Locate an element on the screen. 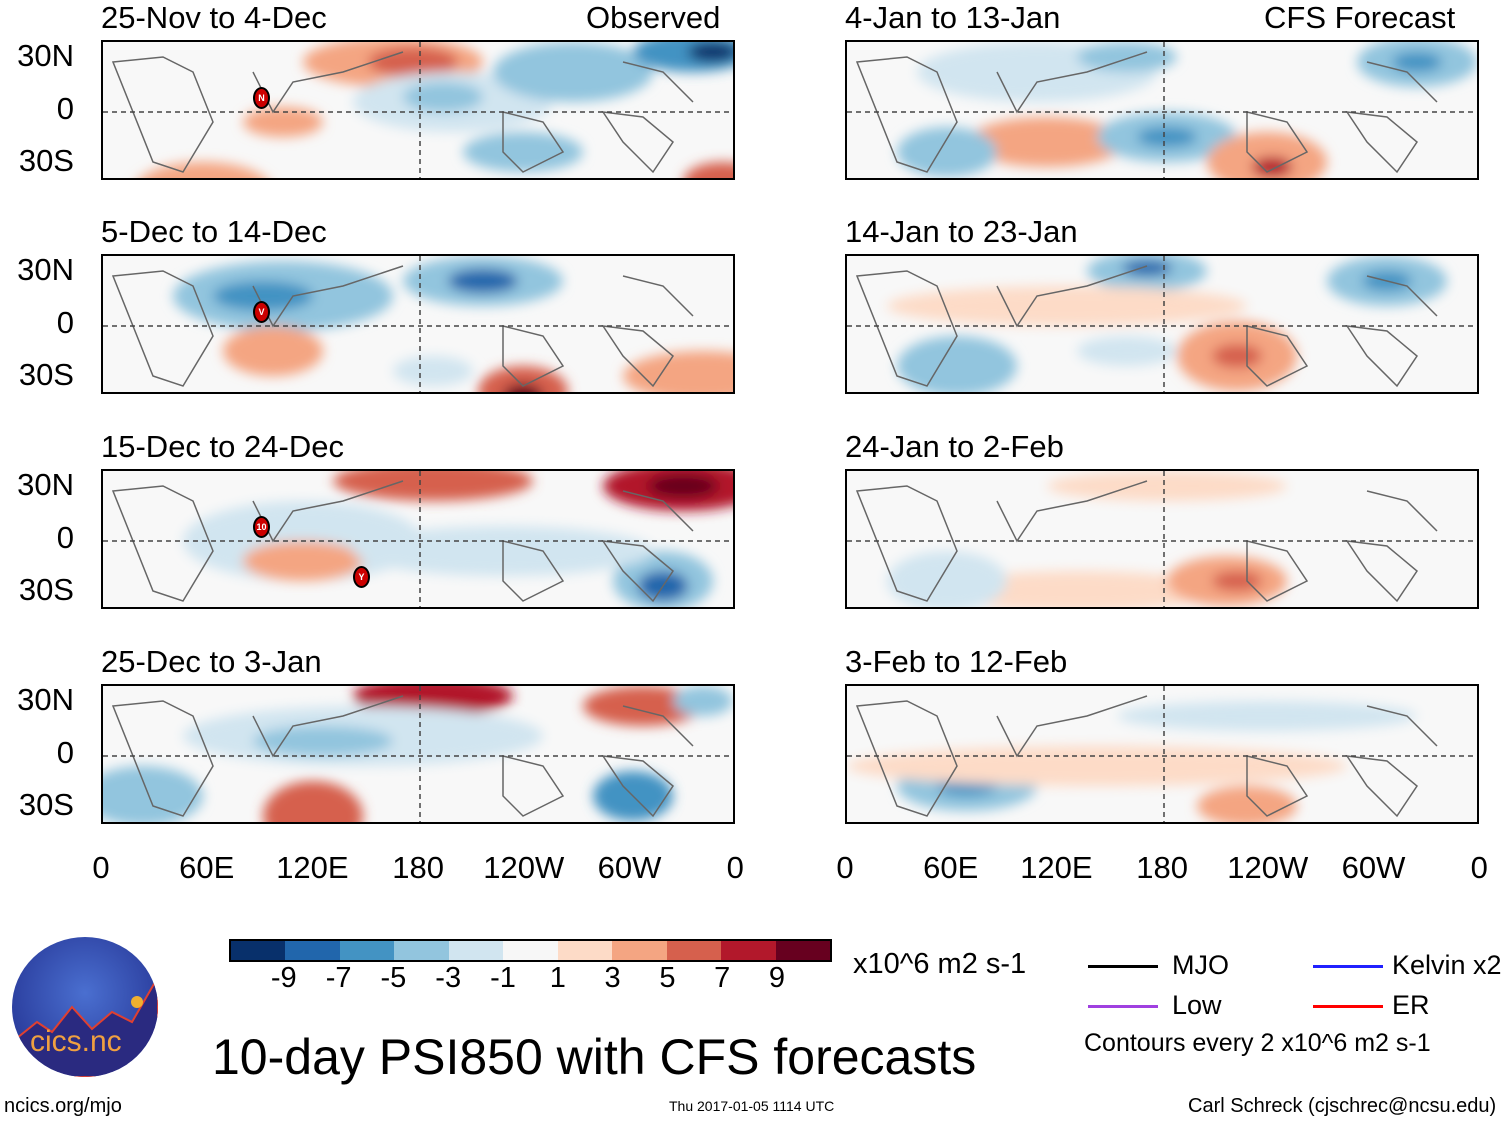  footer-url: ncics.org/mjo is located at coordinates (63, 1106).